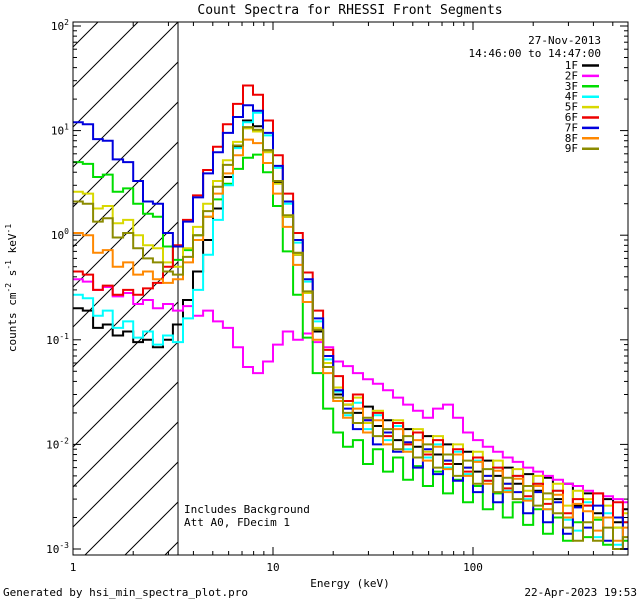  Describe the element at coordinates (564, 40) in the screenshot. I see `observation-date: 27-Nov-2013` at that location.